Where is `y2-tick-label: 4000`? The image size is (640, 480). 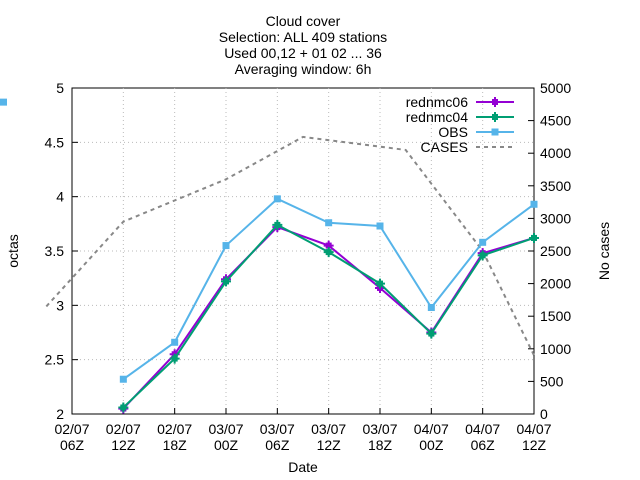 y2-tick-label: 4000 is located at coordinates (555, 153).